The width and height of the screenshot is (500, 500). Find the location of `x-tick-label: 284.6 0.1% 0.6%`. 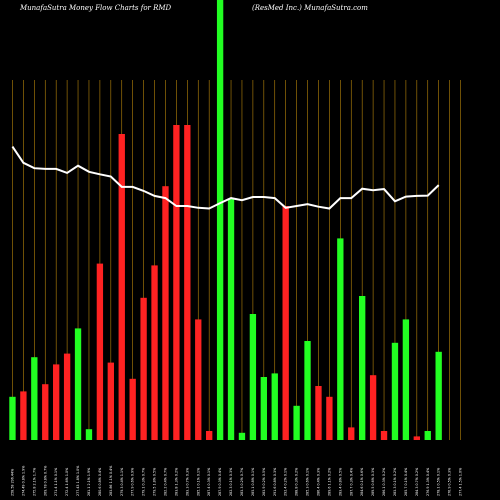

x-tick-label: 284.6 0.1% 0.6% is located at coordinates (362, 482).